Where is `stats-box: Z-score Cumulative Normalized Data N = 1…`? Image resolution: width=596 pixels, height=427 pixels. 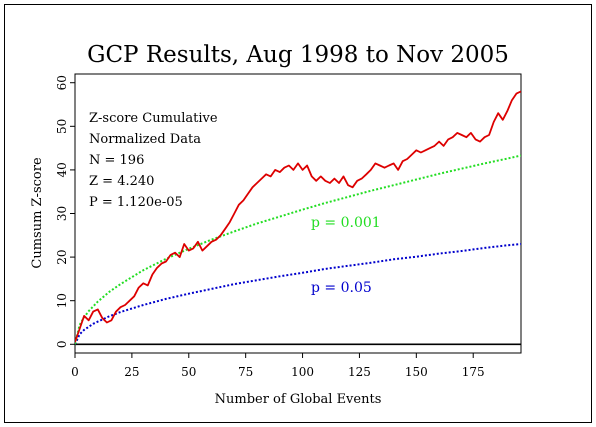 stats-box: Z-score Cumulative Normalized Data N = 1… is located at coordinates (153, 160).